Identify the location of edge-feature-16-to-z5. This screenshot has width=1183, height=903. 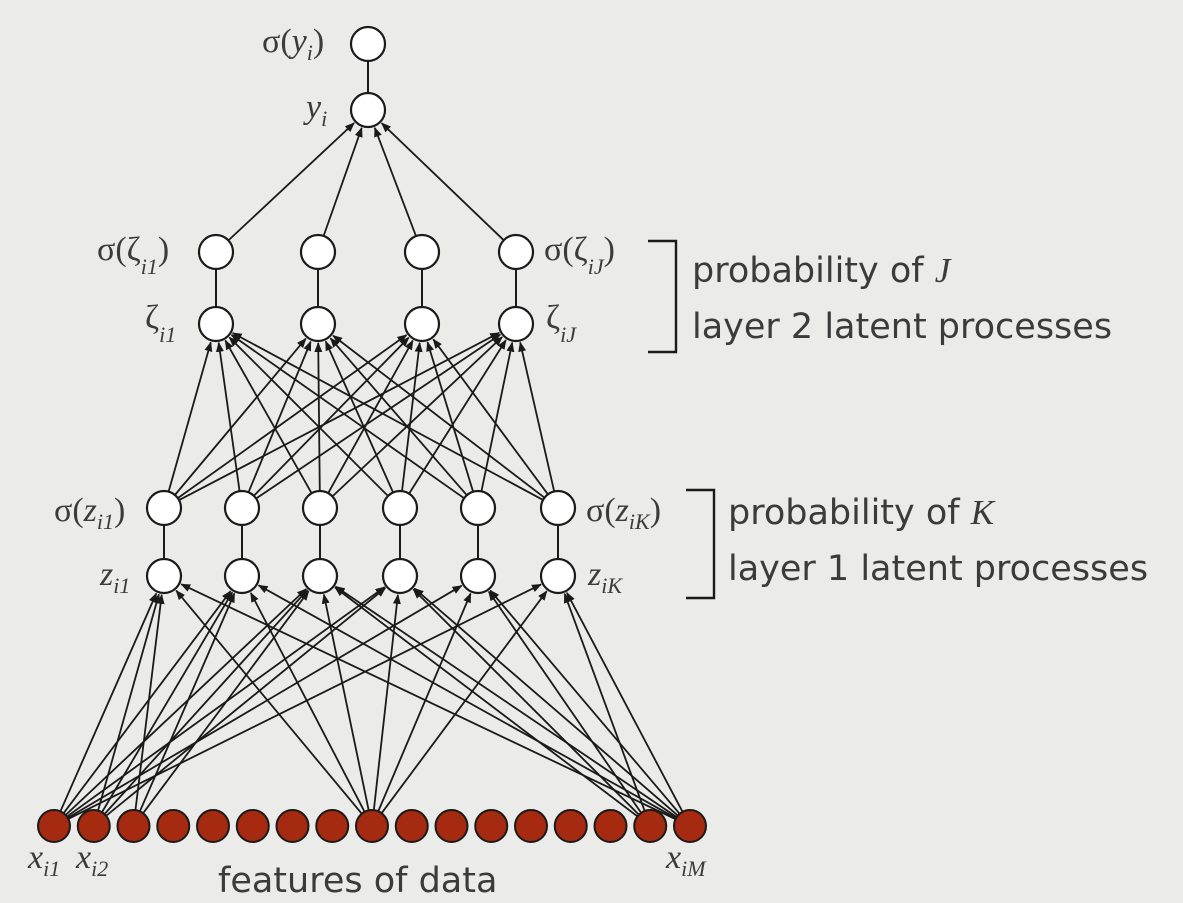
(566, 703).